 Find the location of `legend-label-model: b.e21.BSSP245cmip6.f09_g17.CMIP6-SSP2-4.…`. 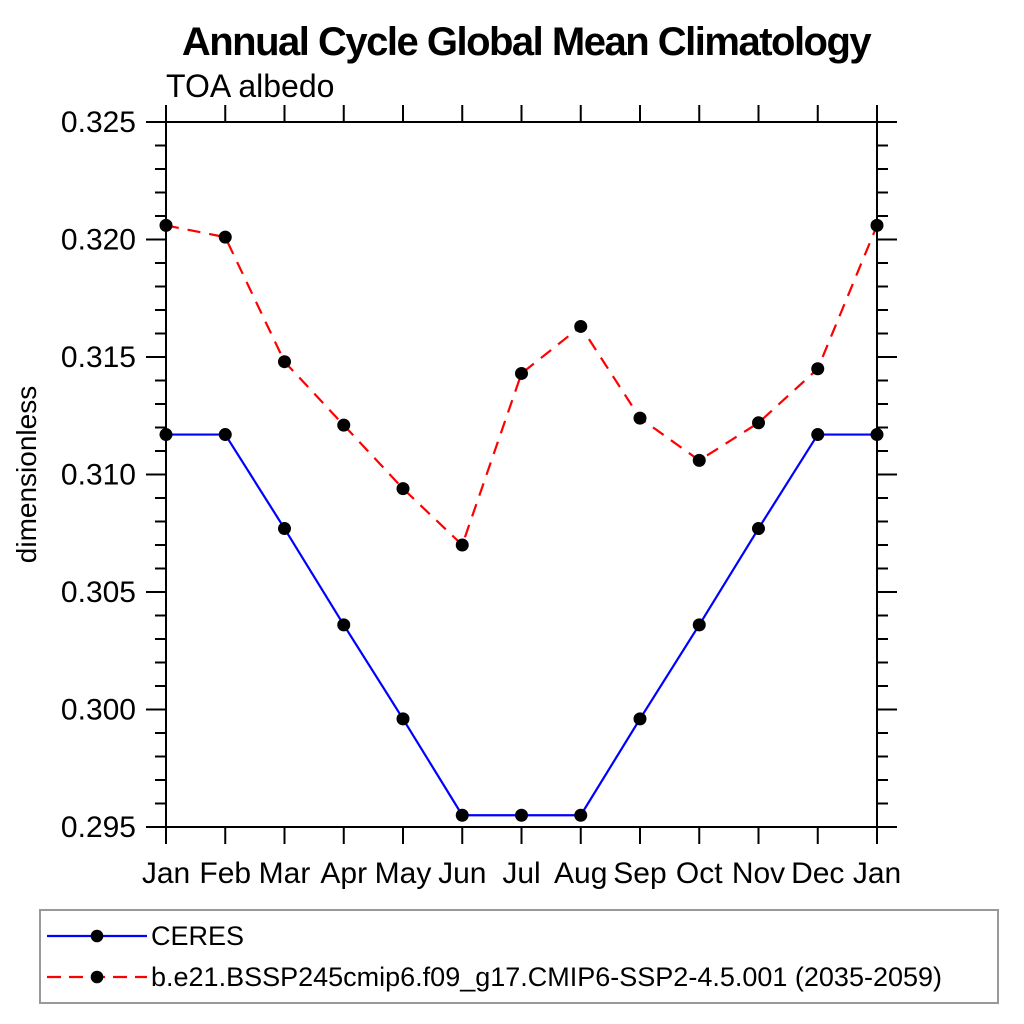

legend-label-model: b.e21.BSSP245cmip6.f09_g17.CMIP6-SSP2-4.… is located at coordinates (547, 976).